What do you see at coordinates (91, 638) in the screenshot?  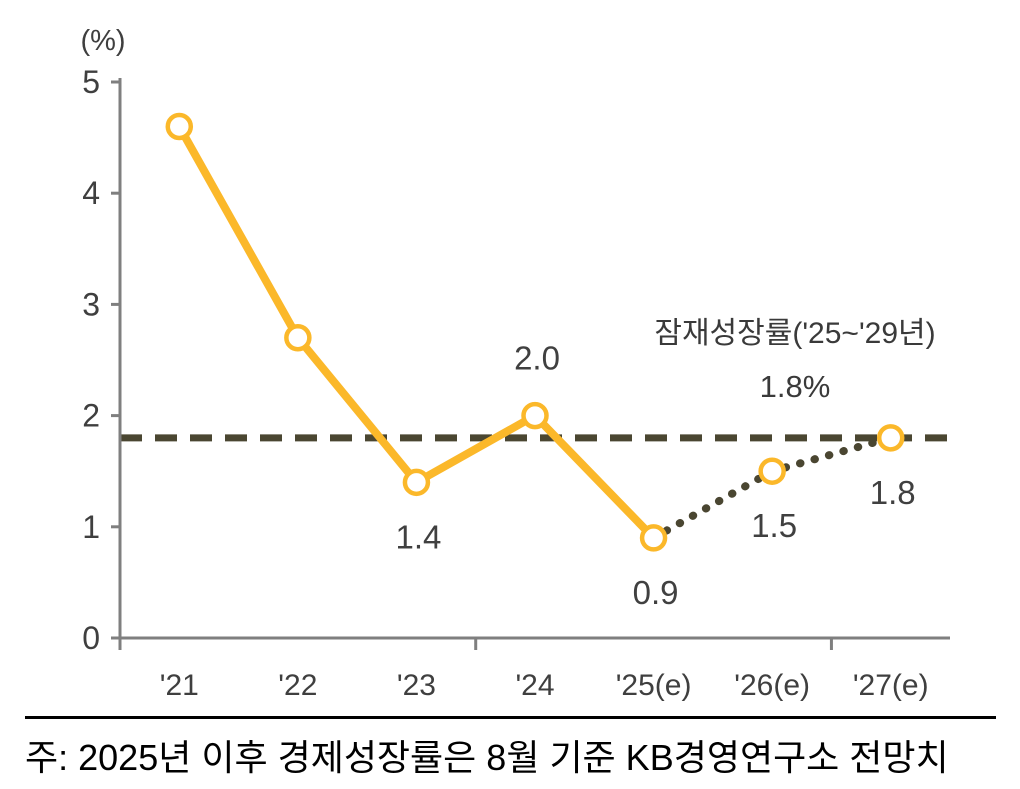 I see `y-axis-tick-label: 0` at bounding box center [91, 638].